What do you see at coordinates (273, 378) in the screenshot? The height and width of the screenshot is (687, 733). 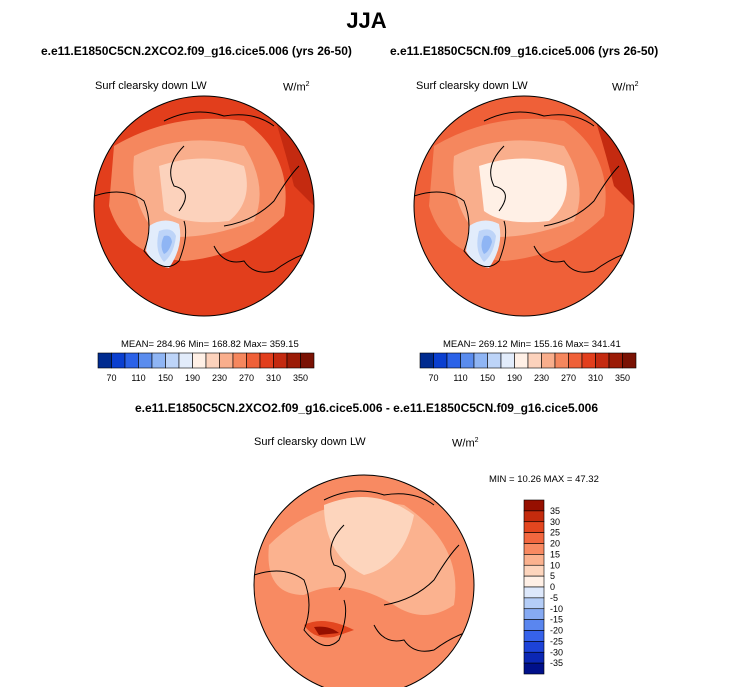 I see `colorbar-tick-label: 310` at bounding box center [273, 378].